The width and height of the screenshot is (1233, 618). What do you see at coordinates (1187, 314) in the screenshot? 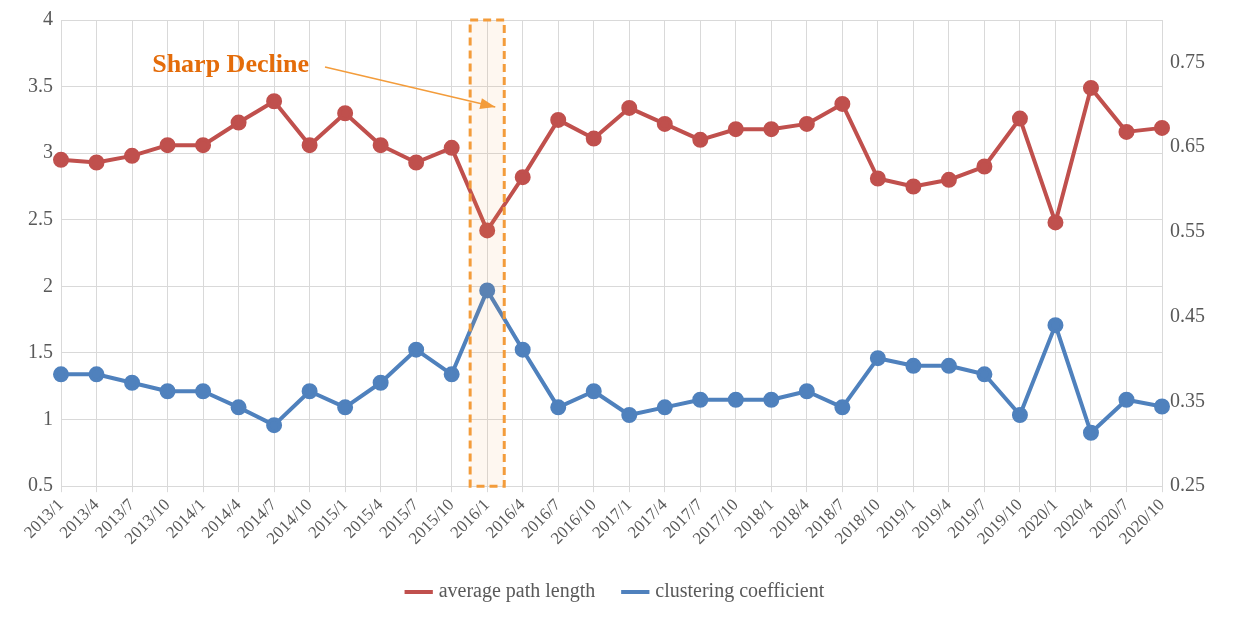
I see `y2-tick-label: 0.45` at bounding box center [1187, 314].